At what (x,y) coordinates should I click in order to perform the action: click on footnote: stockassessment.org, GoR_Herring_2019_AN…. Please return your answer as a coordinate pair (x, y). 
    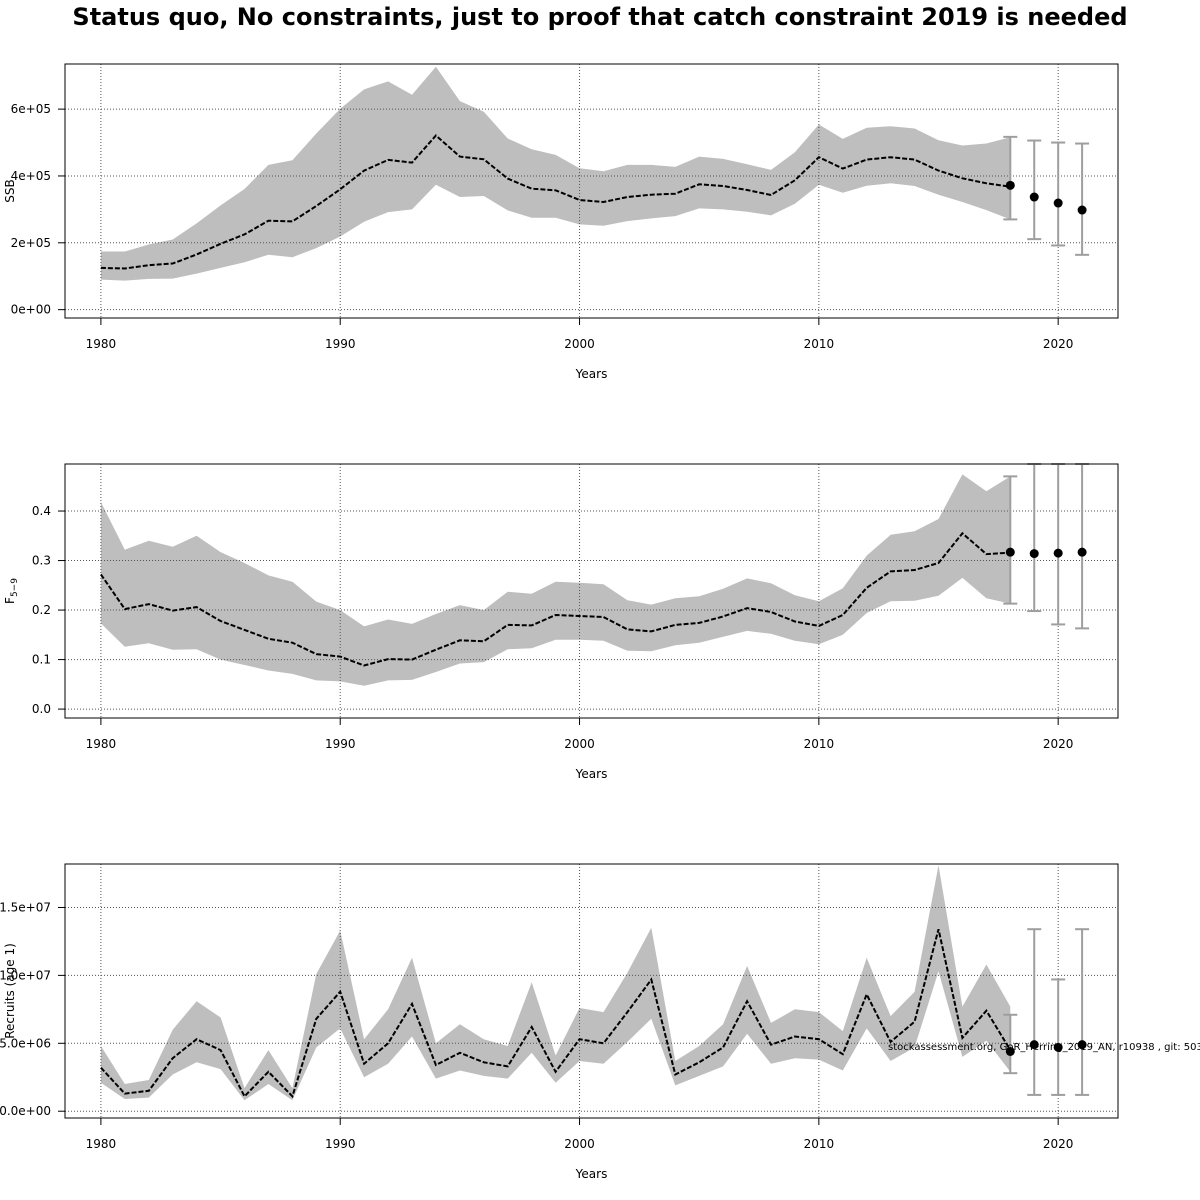
    Looking at the image, I should click on (1044, 1047).